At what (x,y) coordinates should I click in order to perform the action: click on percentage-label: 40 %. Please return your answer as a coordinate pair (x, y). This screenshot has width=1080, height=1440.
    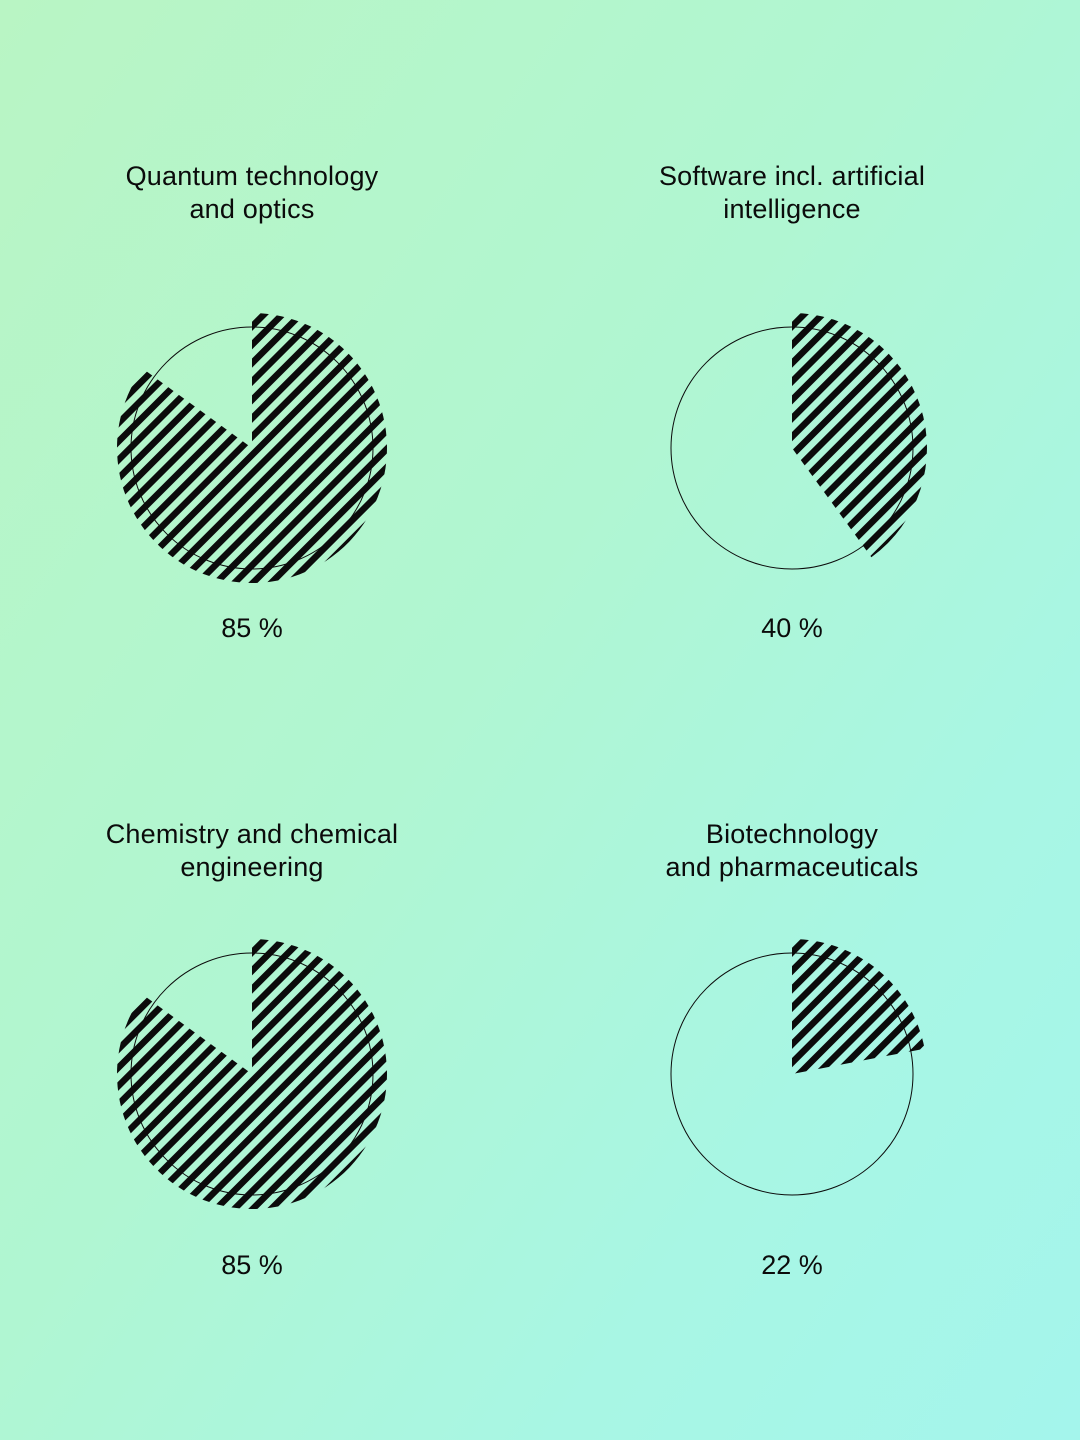
    Looking at the image, I should click on (792, 628).